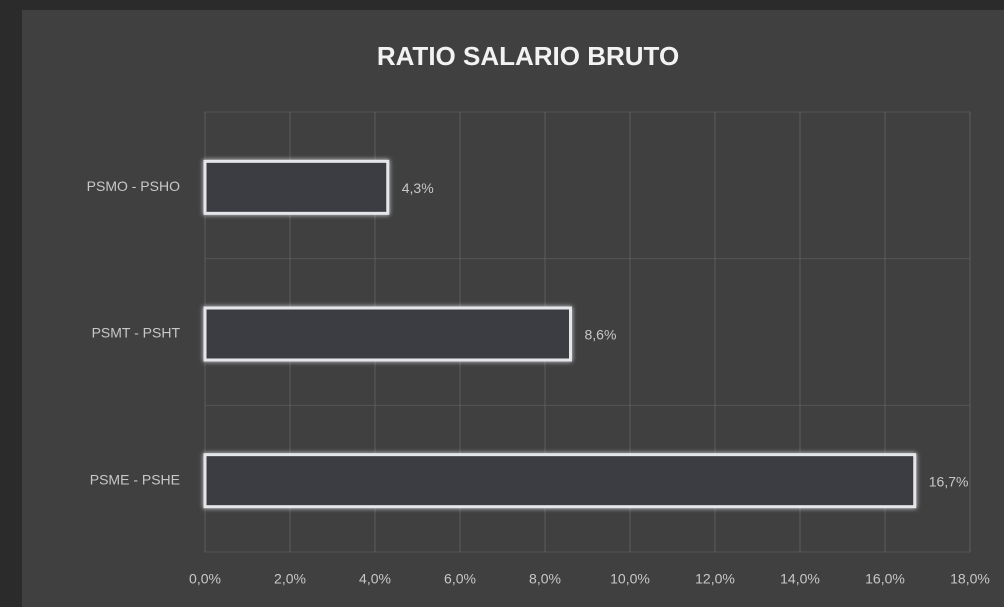  Describe the element at coordinates (205, 579) in the screenshot. I see `x-tick-label: 0,0%` at that location.